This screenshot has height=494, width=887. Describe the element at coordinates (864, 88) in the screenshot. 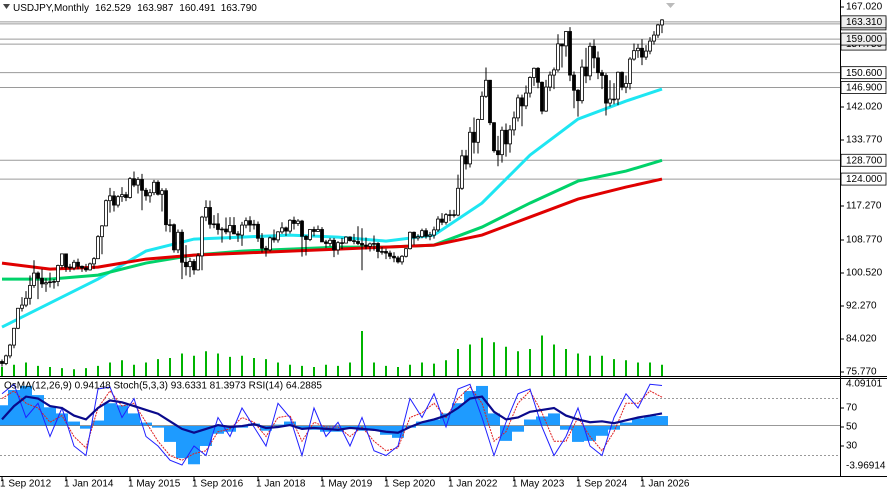

I see `level-label: 146.900` at that location.